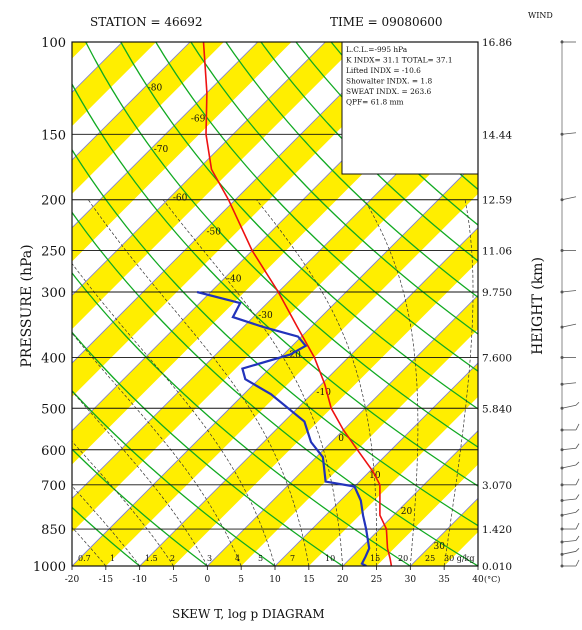 The image size is (582, 630). I want to click on mixing-ratio-label: 2, so click(172, 558).